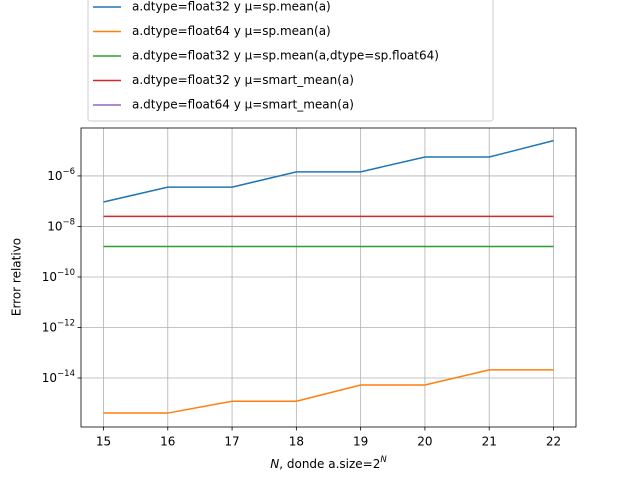  Describe the element at coordinates (167, 442) in the screenshot. I see `x-tick-label: 16` at that location.